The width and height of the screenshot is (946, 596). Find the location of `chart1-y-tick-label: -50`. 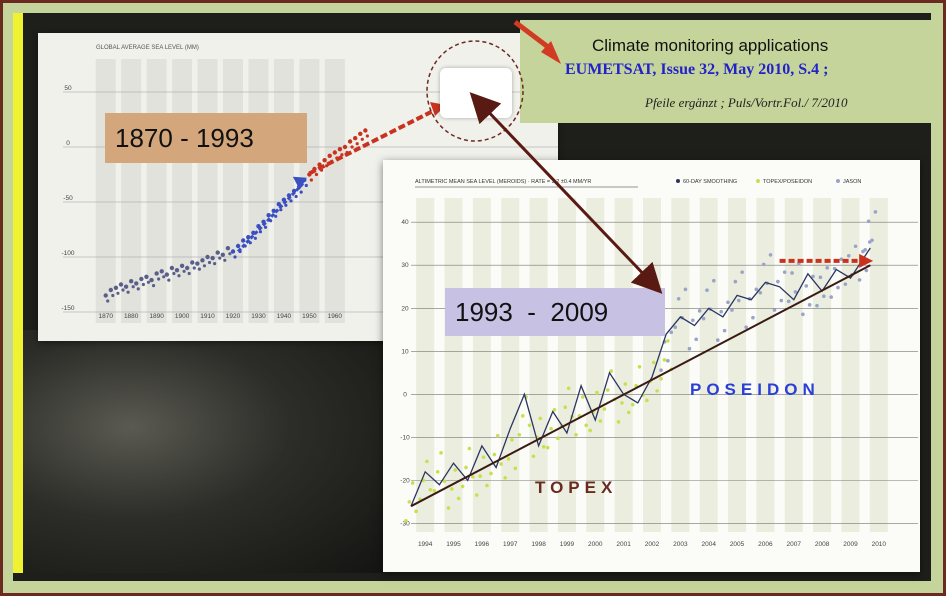

chart1-y-tick-label: -50 is located at coordinates (68, 198).